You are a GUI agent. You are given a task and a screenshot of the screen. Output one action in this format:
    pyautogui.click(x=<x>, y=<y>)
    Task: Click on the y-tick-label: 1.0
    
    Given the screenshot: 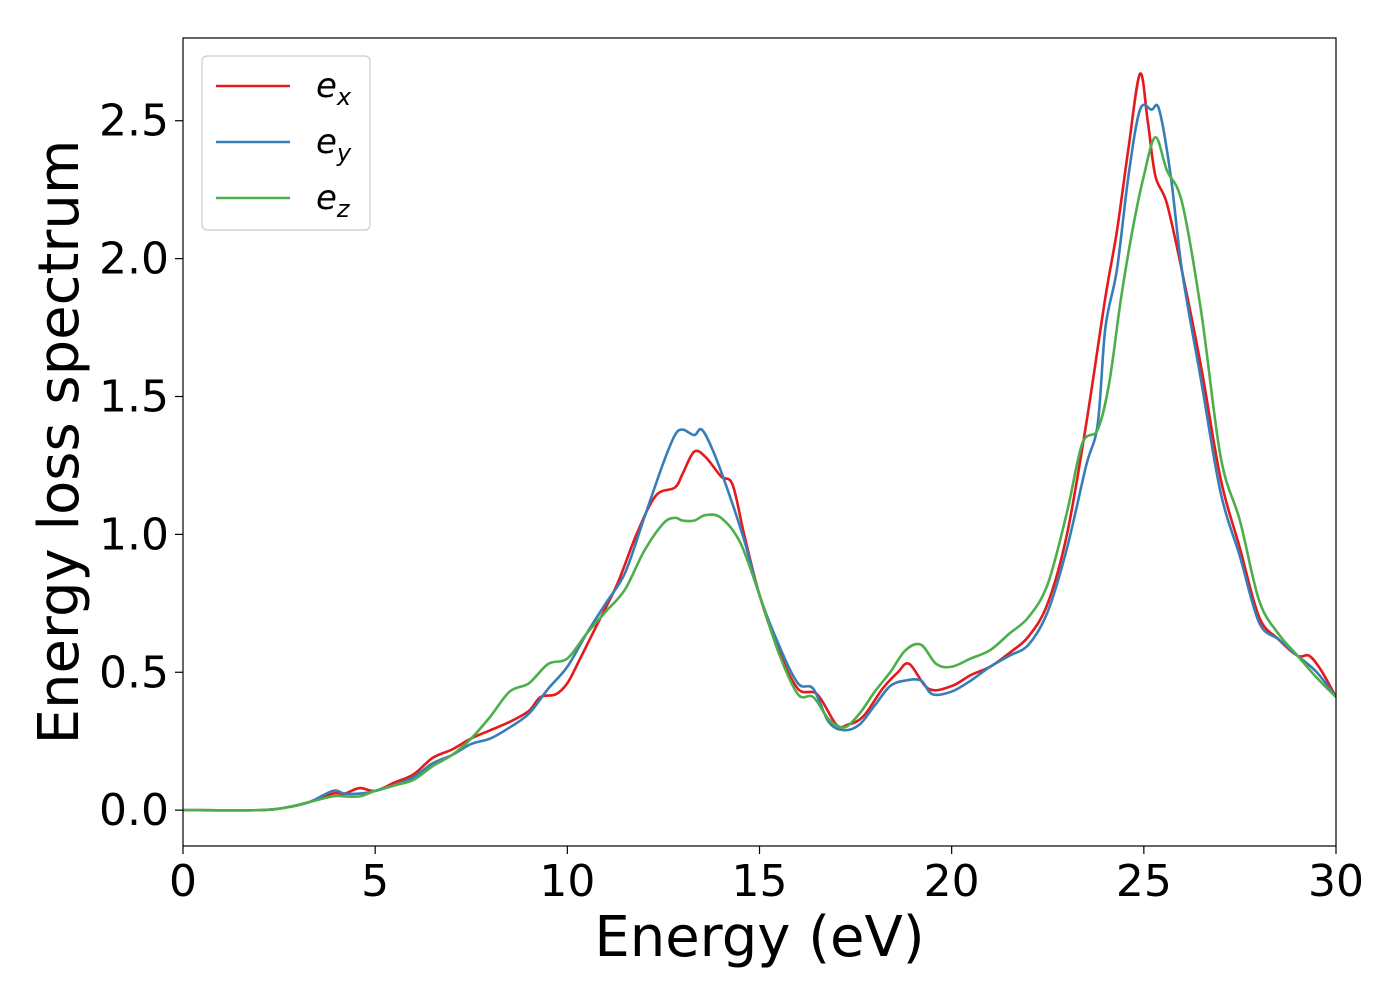 What is the action you would take?
    pyautogui.click(x=134, y=534)
    